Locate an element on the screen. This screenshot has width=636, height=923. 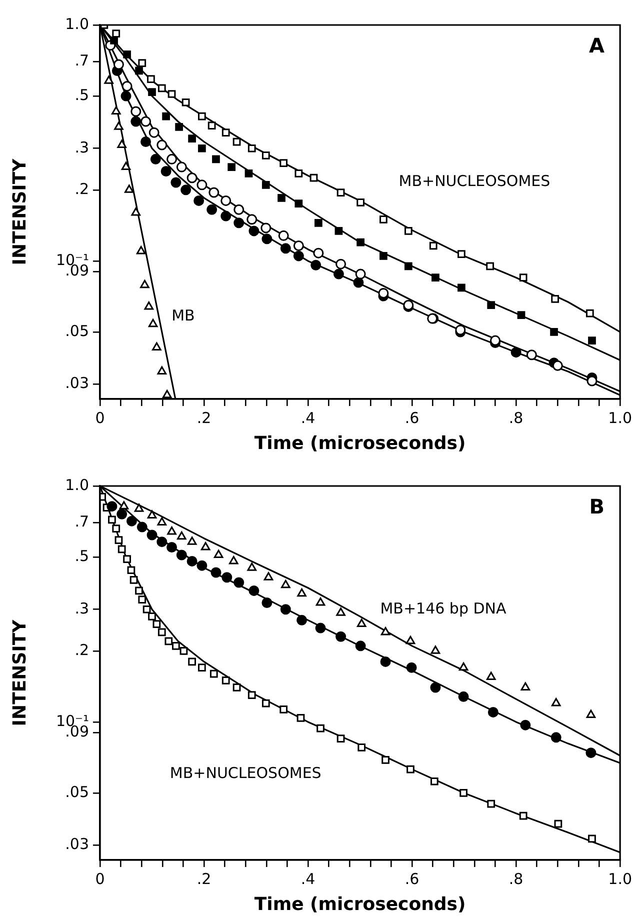
annotation: MB+146 bp DNA is located at coordinates (444, 608).